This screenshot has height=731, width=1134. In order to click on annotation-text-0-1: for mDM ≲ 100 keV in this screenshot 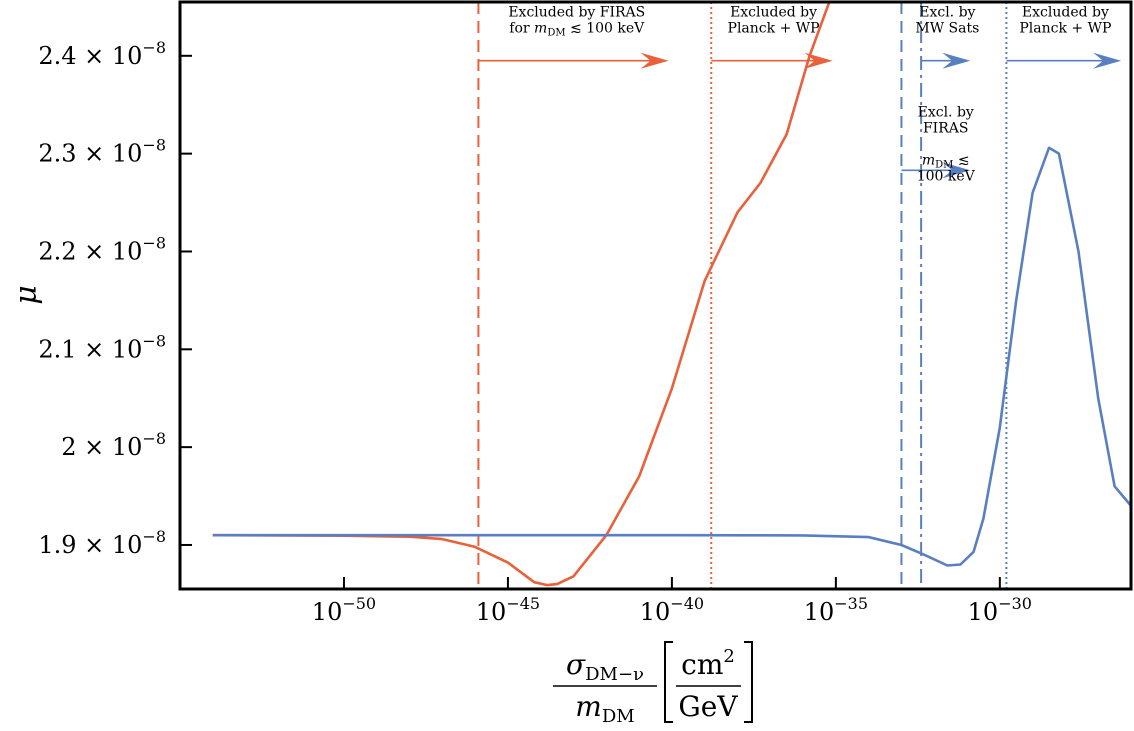, I will do `click(577, 30)`.